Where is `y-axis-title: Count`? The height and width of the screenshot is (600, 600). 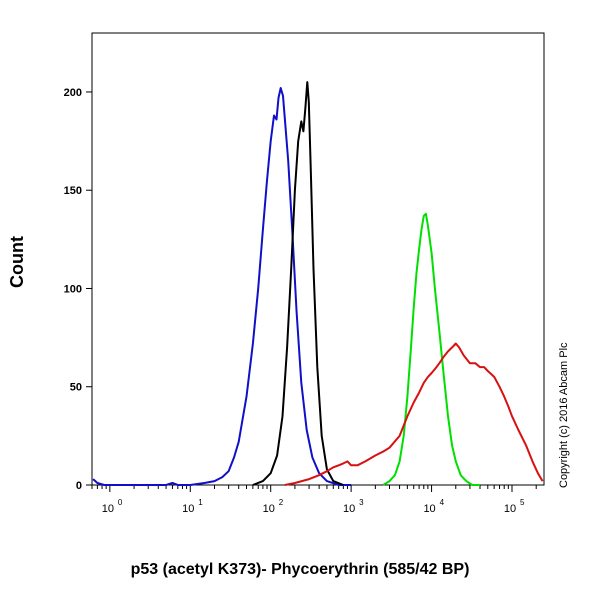 y-axis-title: Count is located at coordinates (17, 262).